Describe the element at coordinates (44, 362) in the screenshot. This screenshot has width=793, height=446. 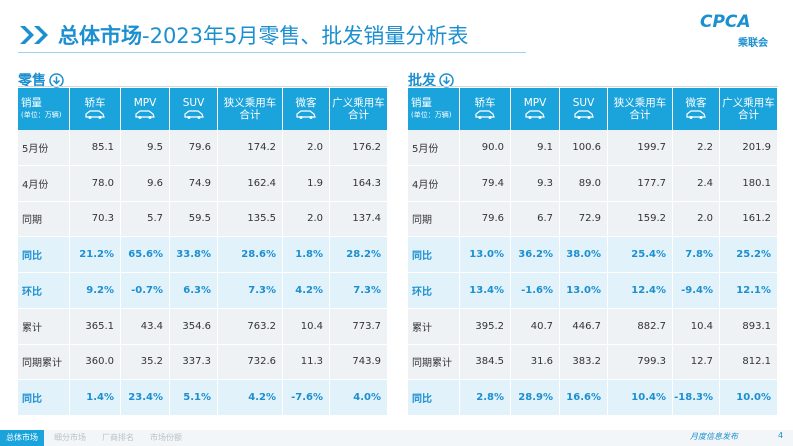
I see `row-label: 同期累计` at that location.